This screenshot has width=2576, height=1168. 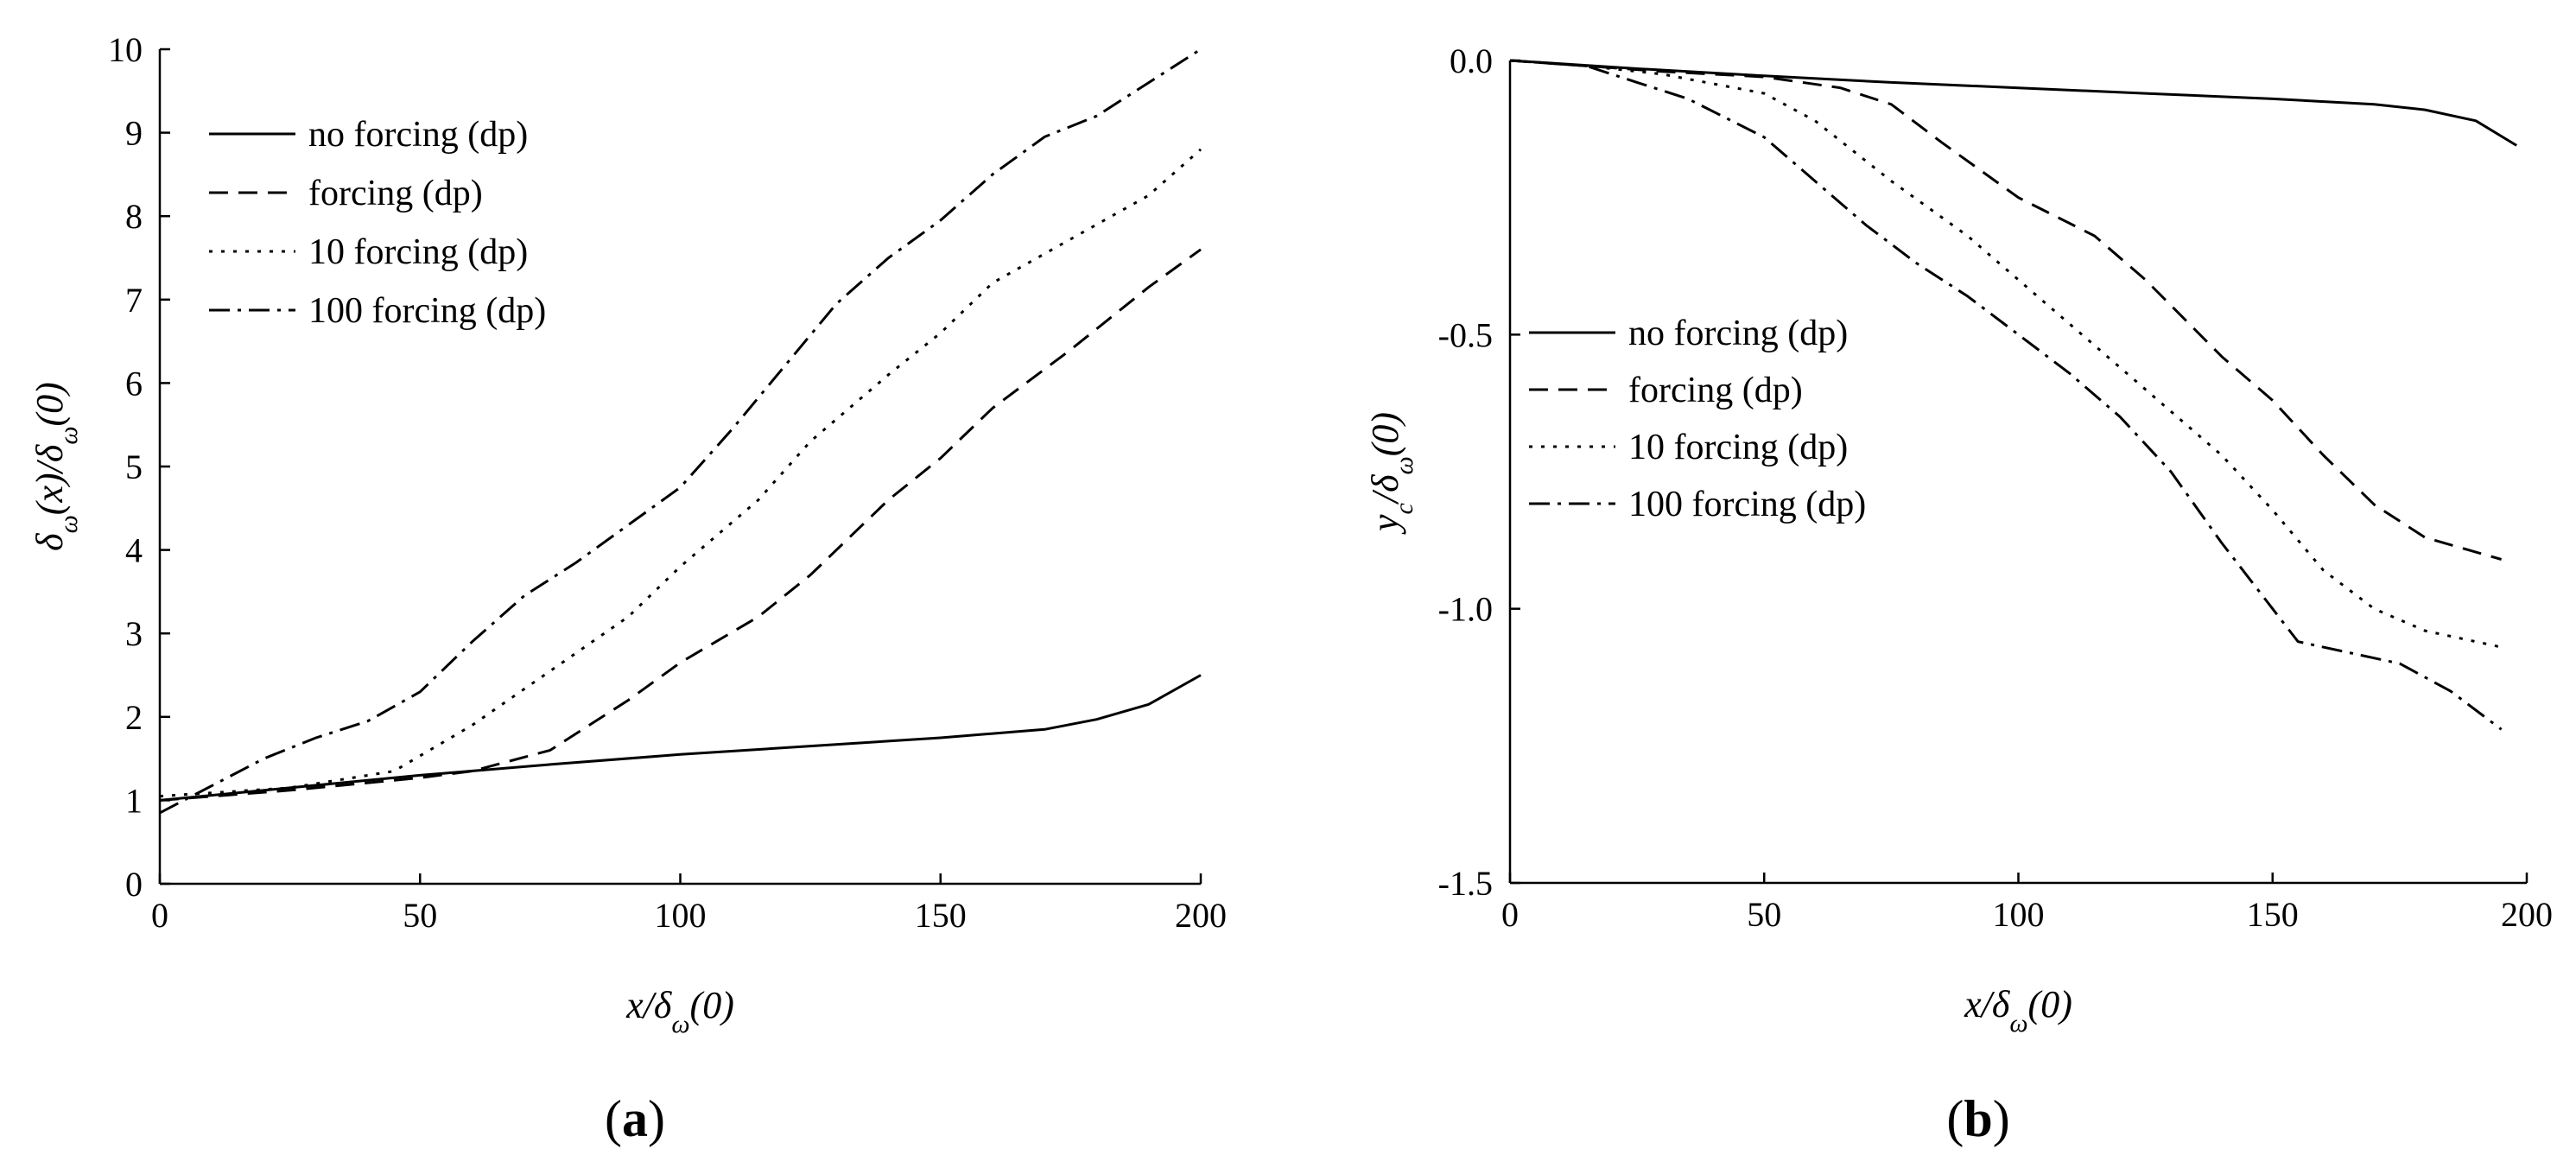 What do you see at coordinates (134, 467) in the screenshot?
I see `y-tick-label: 5` at bounding box center [134, 467].